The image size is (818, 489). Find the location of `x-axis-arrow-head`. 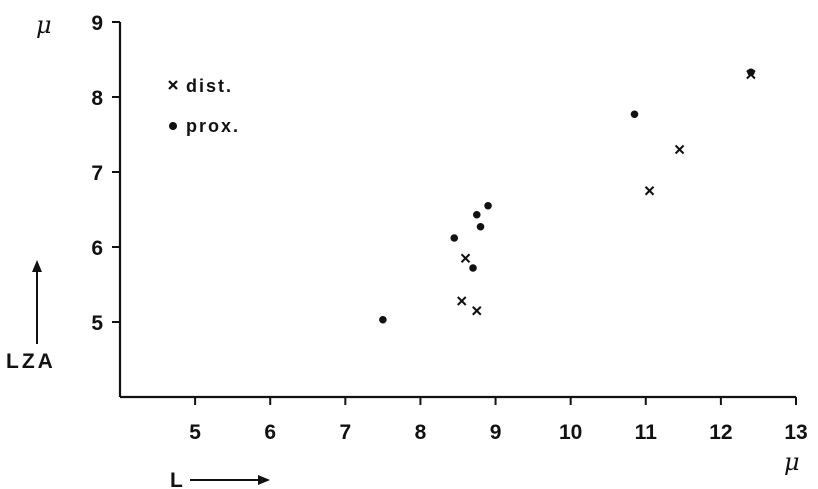

x-axis-arrow-head is located at coordinates (264, 480).